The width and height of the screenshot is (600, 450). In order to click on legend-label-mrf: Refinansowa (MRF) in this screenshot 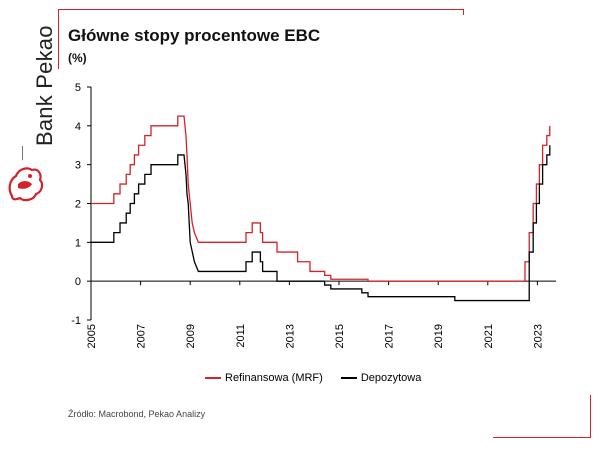, I will do `click(274, 378)`.